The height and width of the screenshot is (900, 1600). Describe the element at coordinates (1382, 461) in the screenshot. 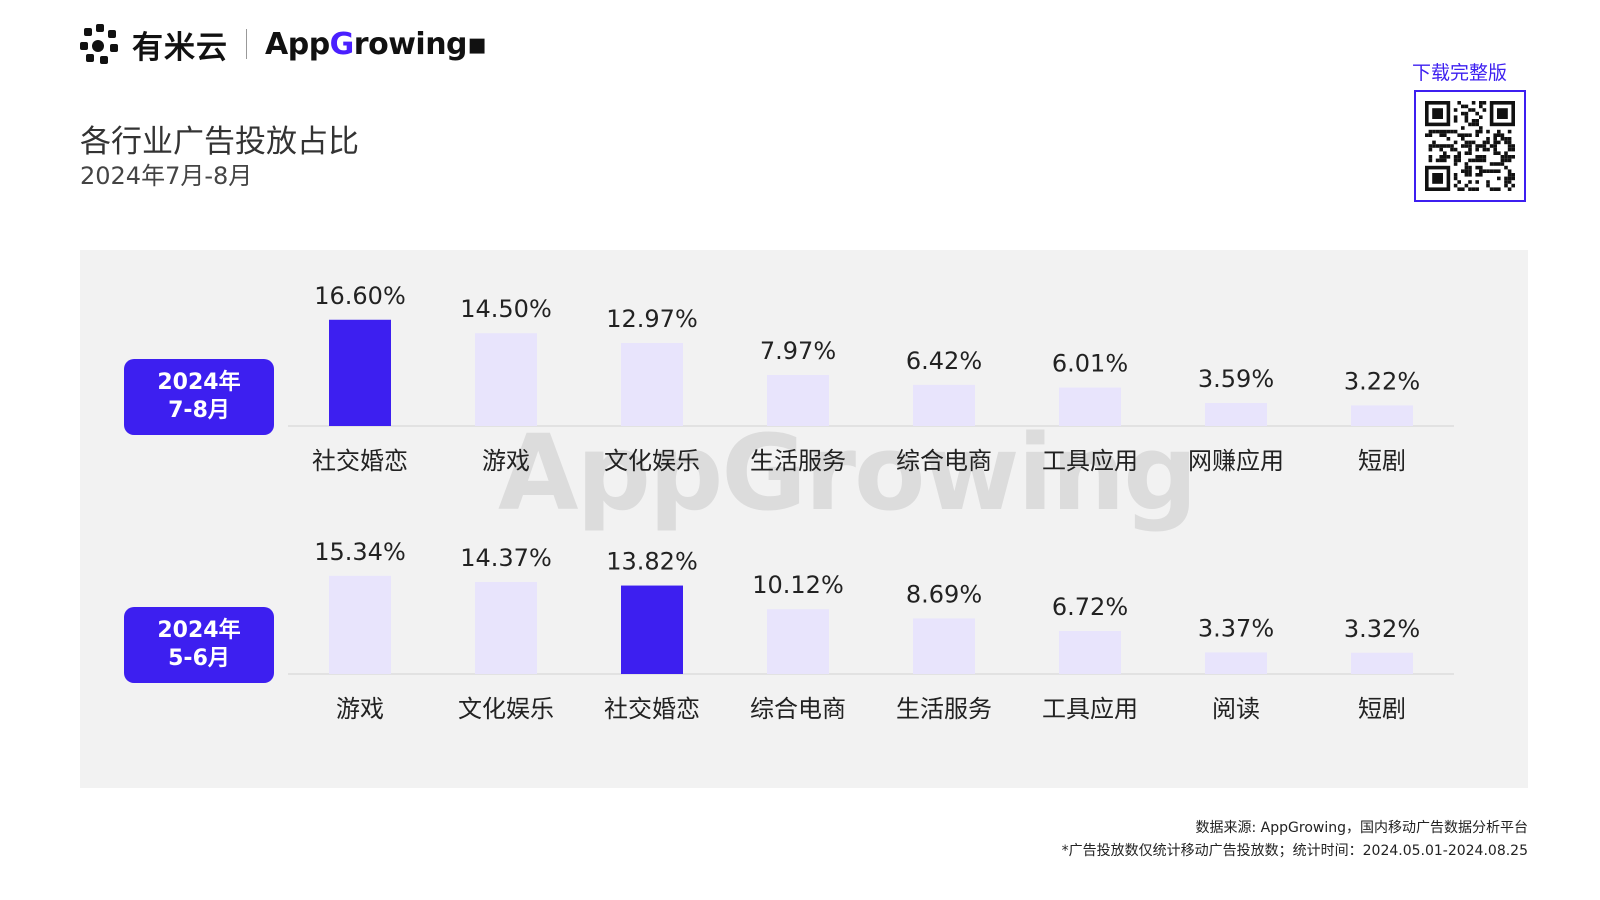

I see `chart-0-category-label-7: 短剧` at that location.